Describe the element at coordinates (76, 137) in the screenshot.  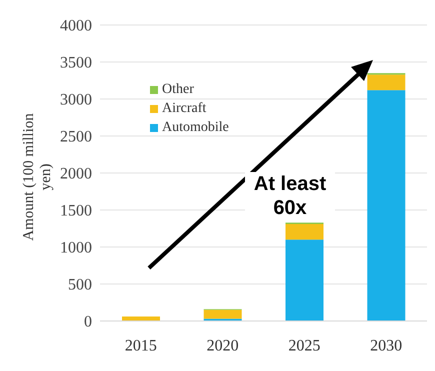
I see `y-tick-label: 2500` at that location.